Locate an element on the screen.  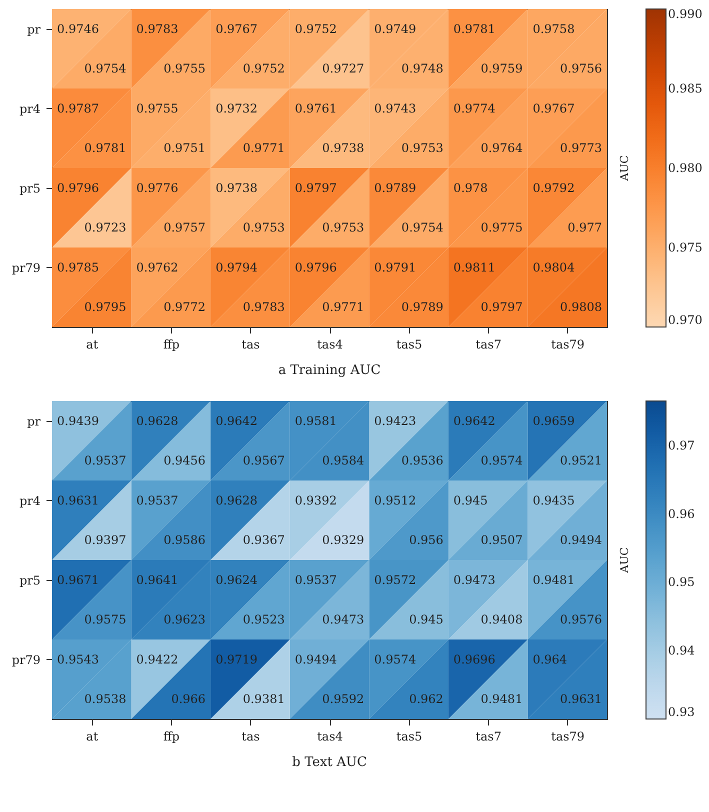
data-label: 0.9538 is located at coordinates (105, 699).